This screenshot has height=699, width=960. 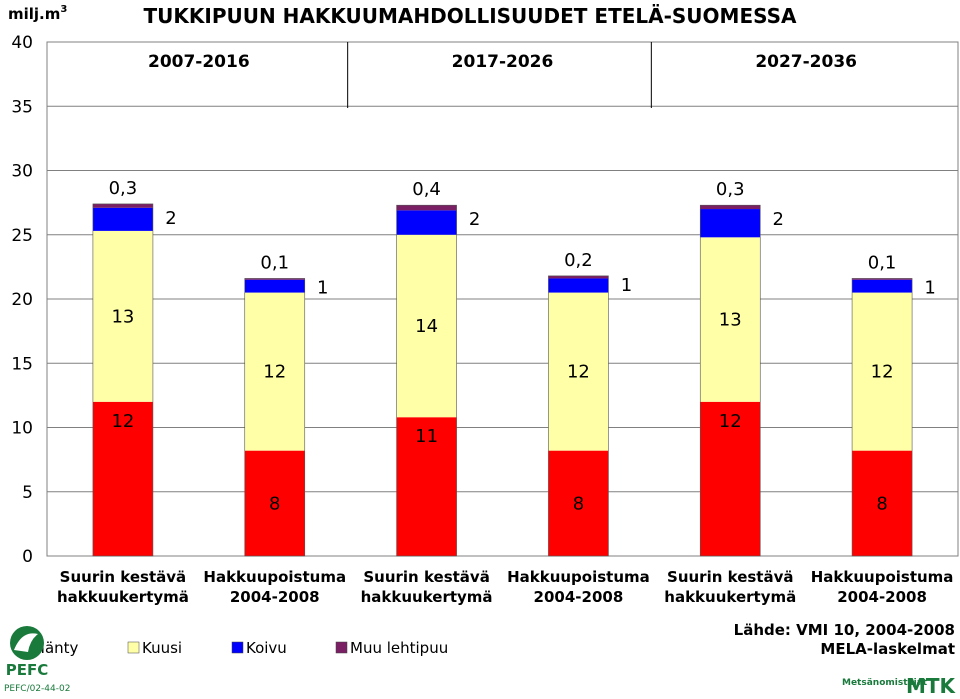 I want to click on legend-label-Kuusi: Kuusi, so click(x=162, y=648).